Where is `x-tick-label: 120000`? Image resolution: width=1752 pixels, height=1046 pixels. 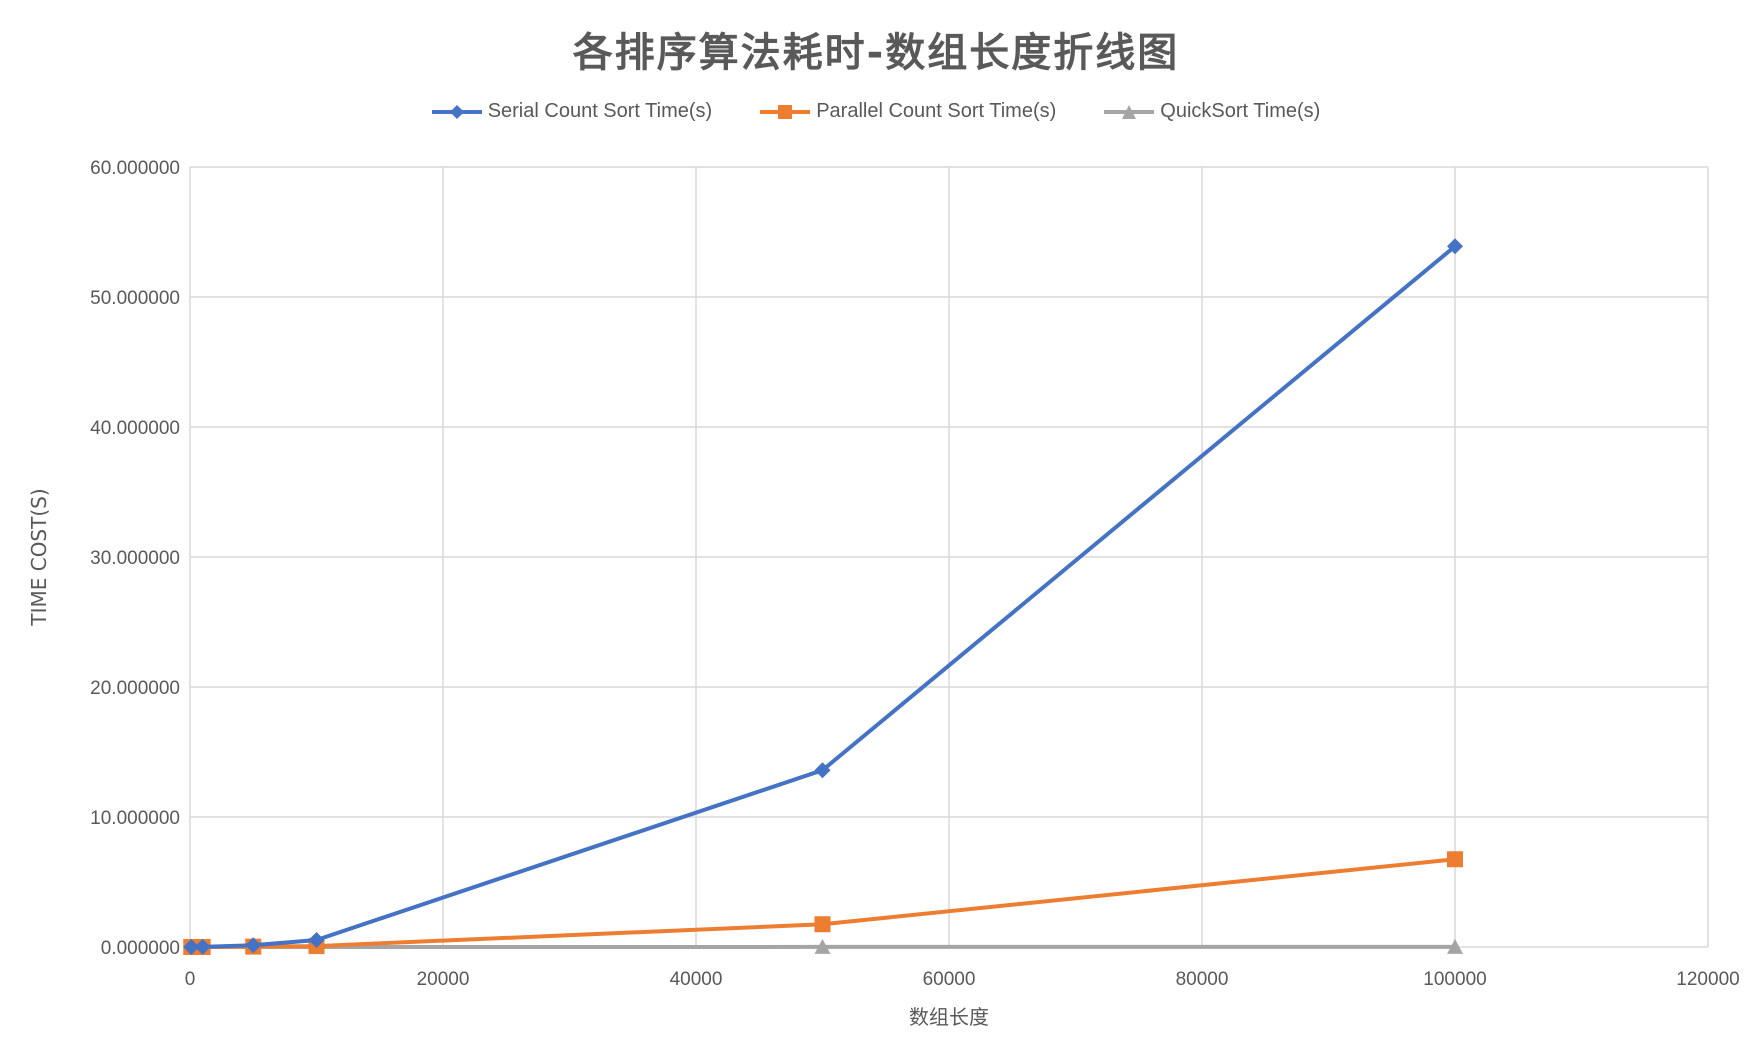
x-tick-label: 120000 is located at coordinates (1707, 979).